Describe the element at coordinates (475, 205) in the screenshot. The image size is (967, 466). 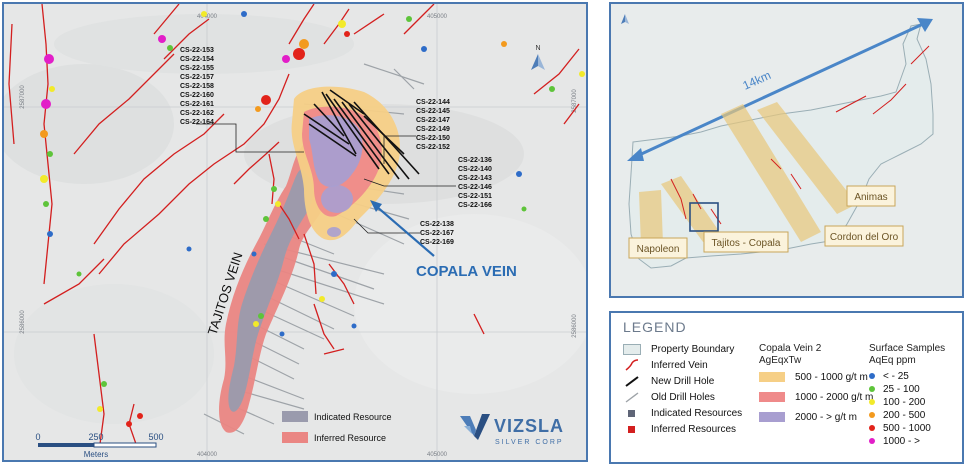
I see `hole-label: CS-22-166` at that location.